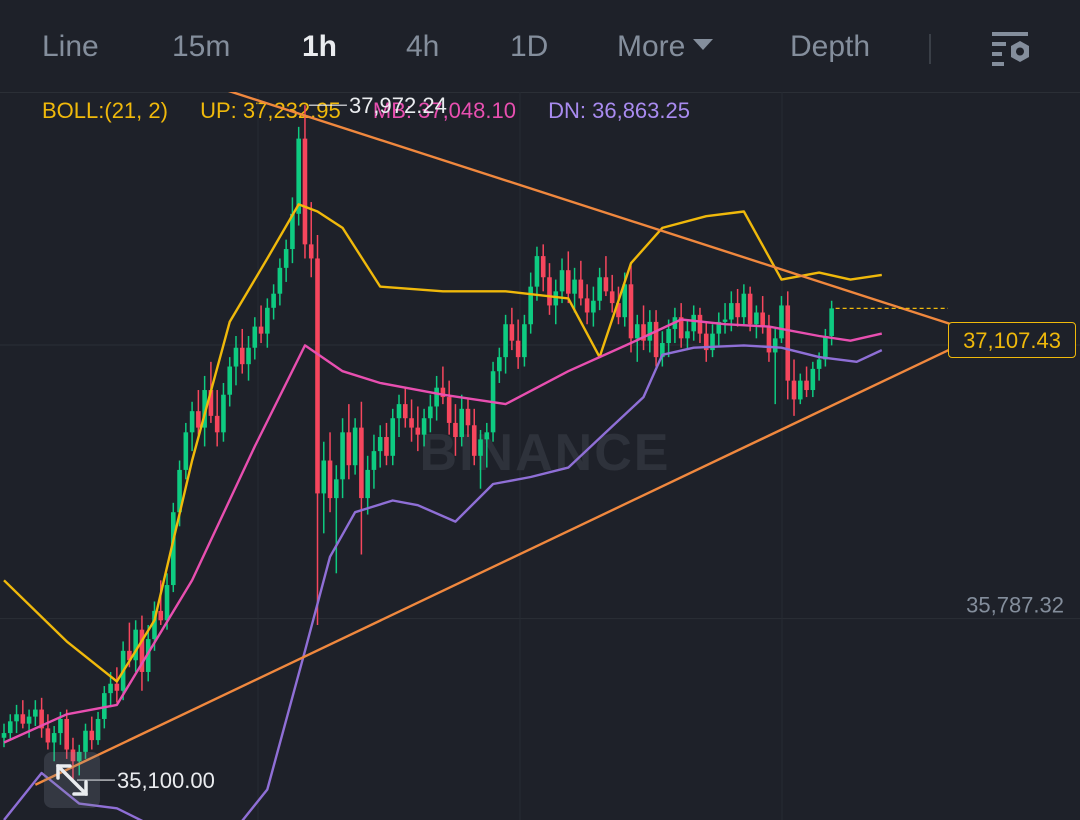  What do you see at coordinates (651, 46) in the screenshot?
I see `tab-more-label: More` at bounding box center [651, 46].